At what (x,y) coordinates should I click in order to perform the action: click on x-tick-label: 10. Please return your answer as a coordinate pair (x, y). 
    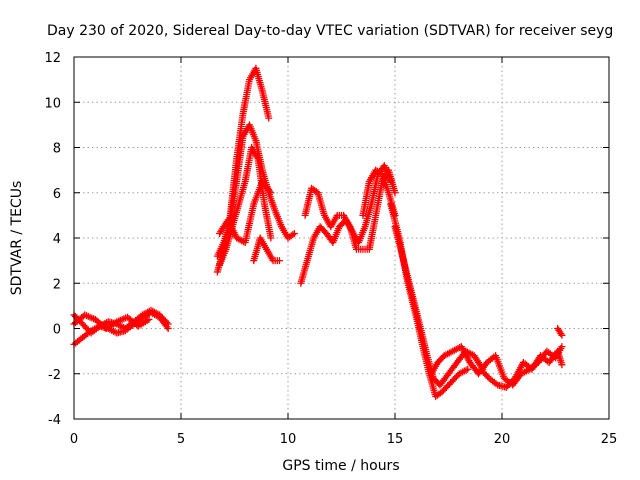
    Looking at the image, I should click on (288, 439).